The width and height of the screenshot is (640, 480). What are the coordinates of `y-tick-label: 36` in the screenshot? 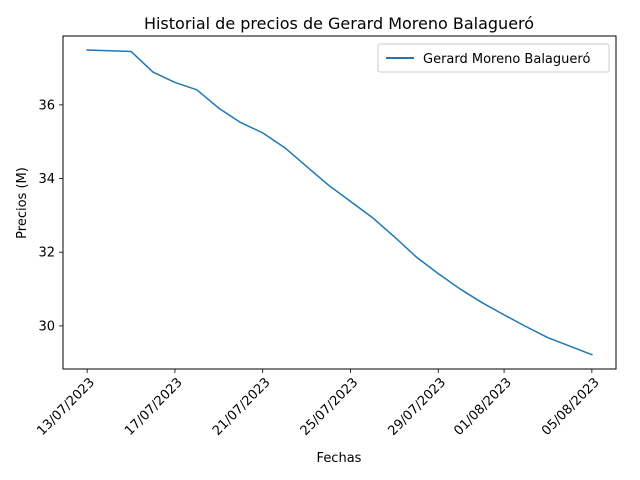 It's located at (46, 105).